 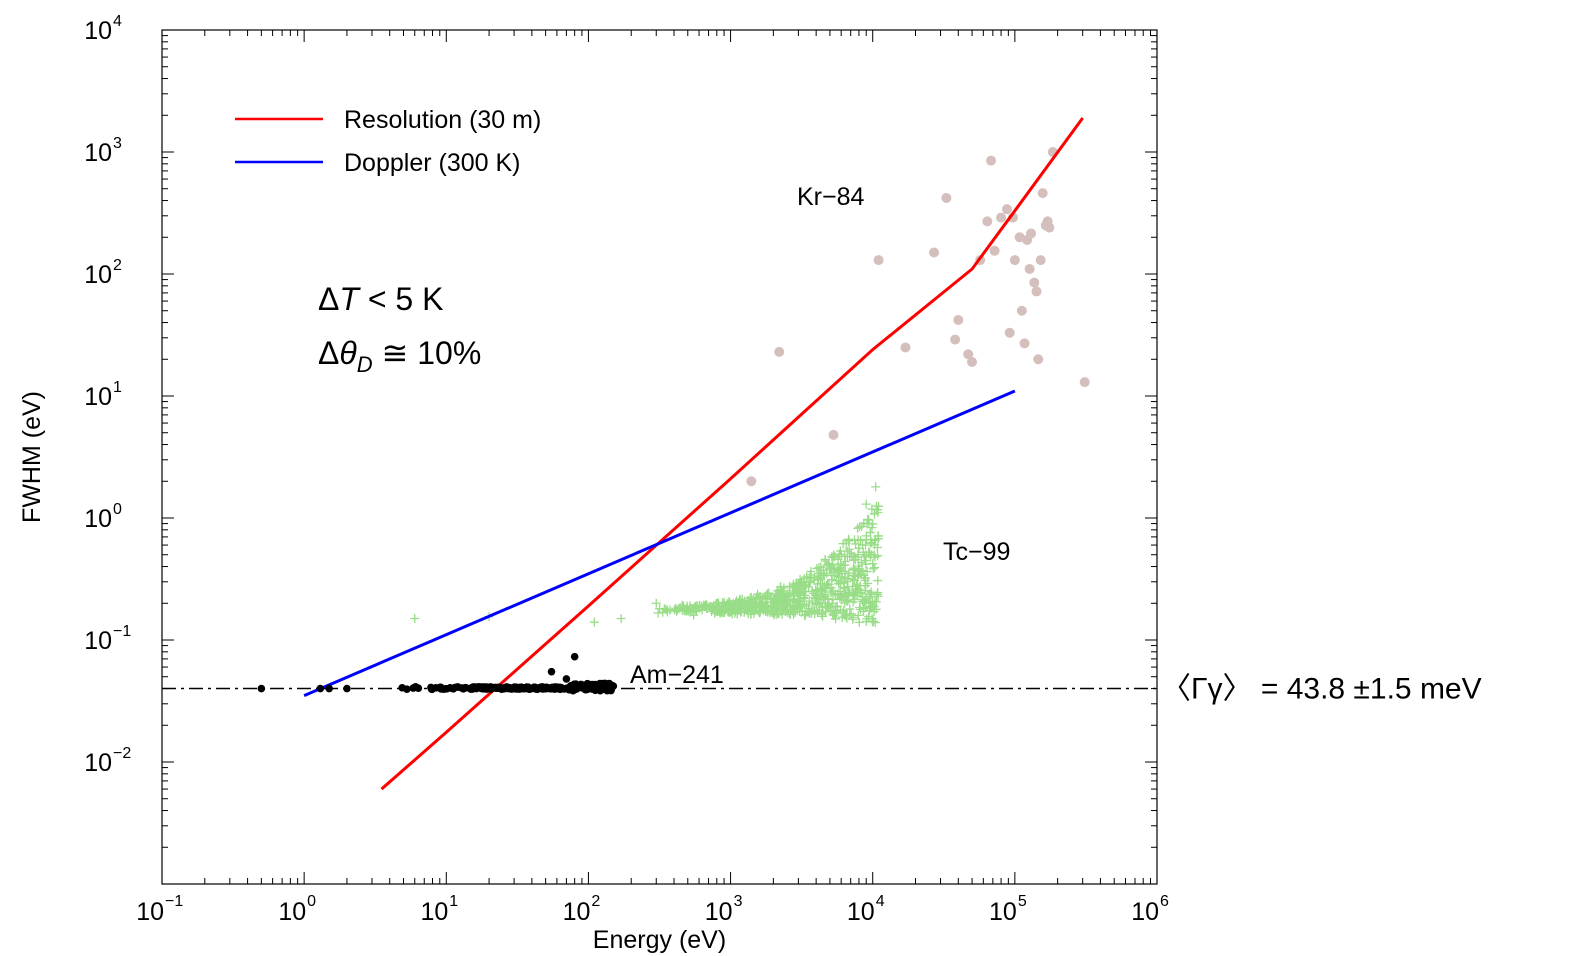 I want to click on y-tick-label-exponent: 4, so click(x=117, y=21).